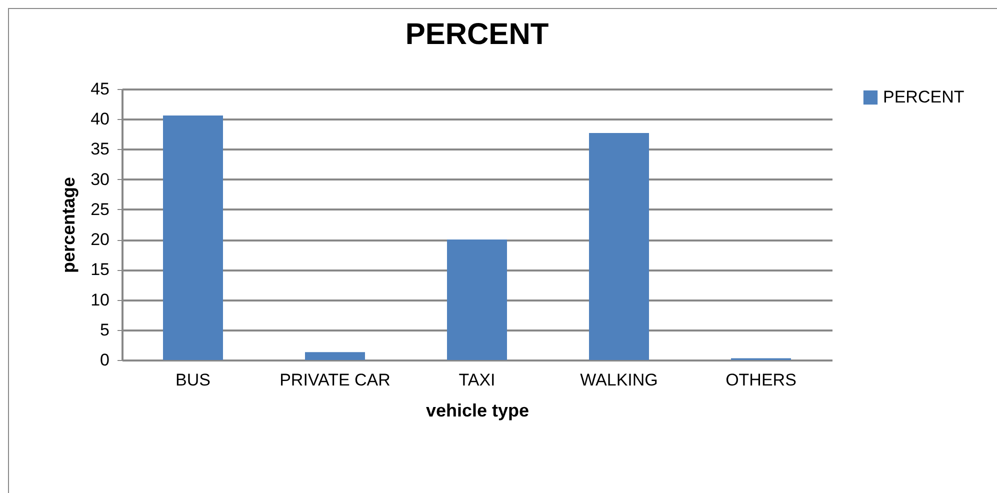  I want to click on y-tick-label: 35, so click(100, 149).